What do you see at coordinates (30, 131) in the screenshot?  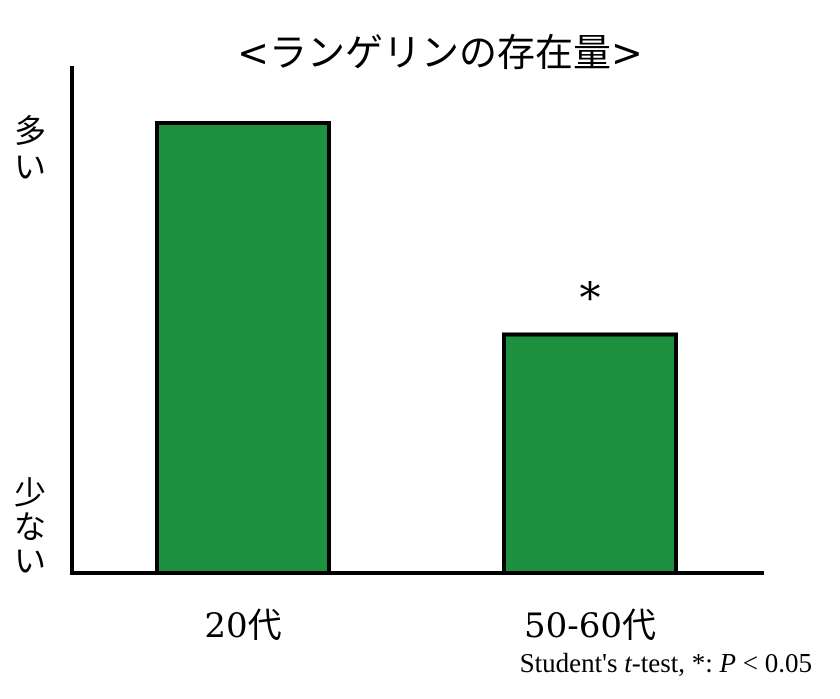 I see `ylabel-high-char-1: 多` at bounding box center [30, 131].